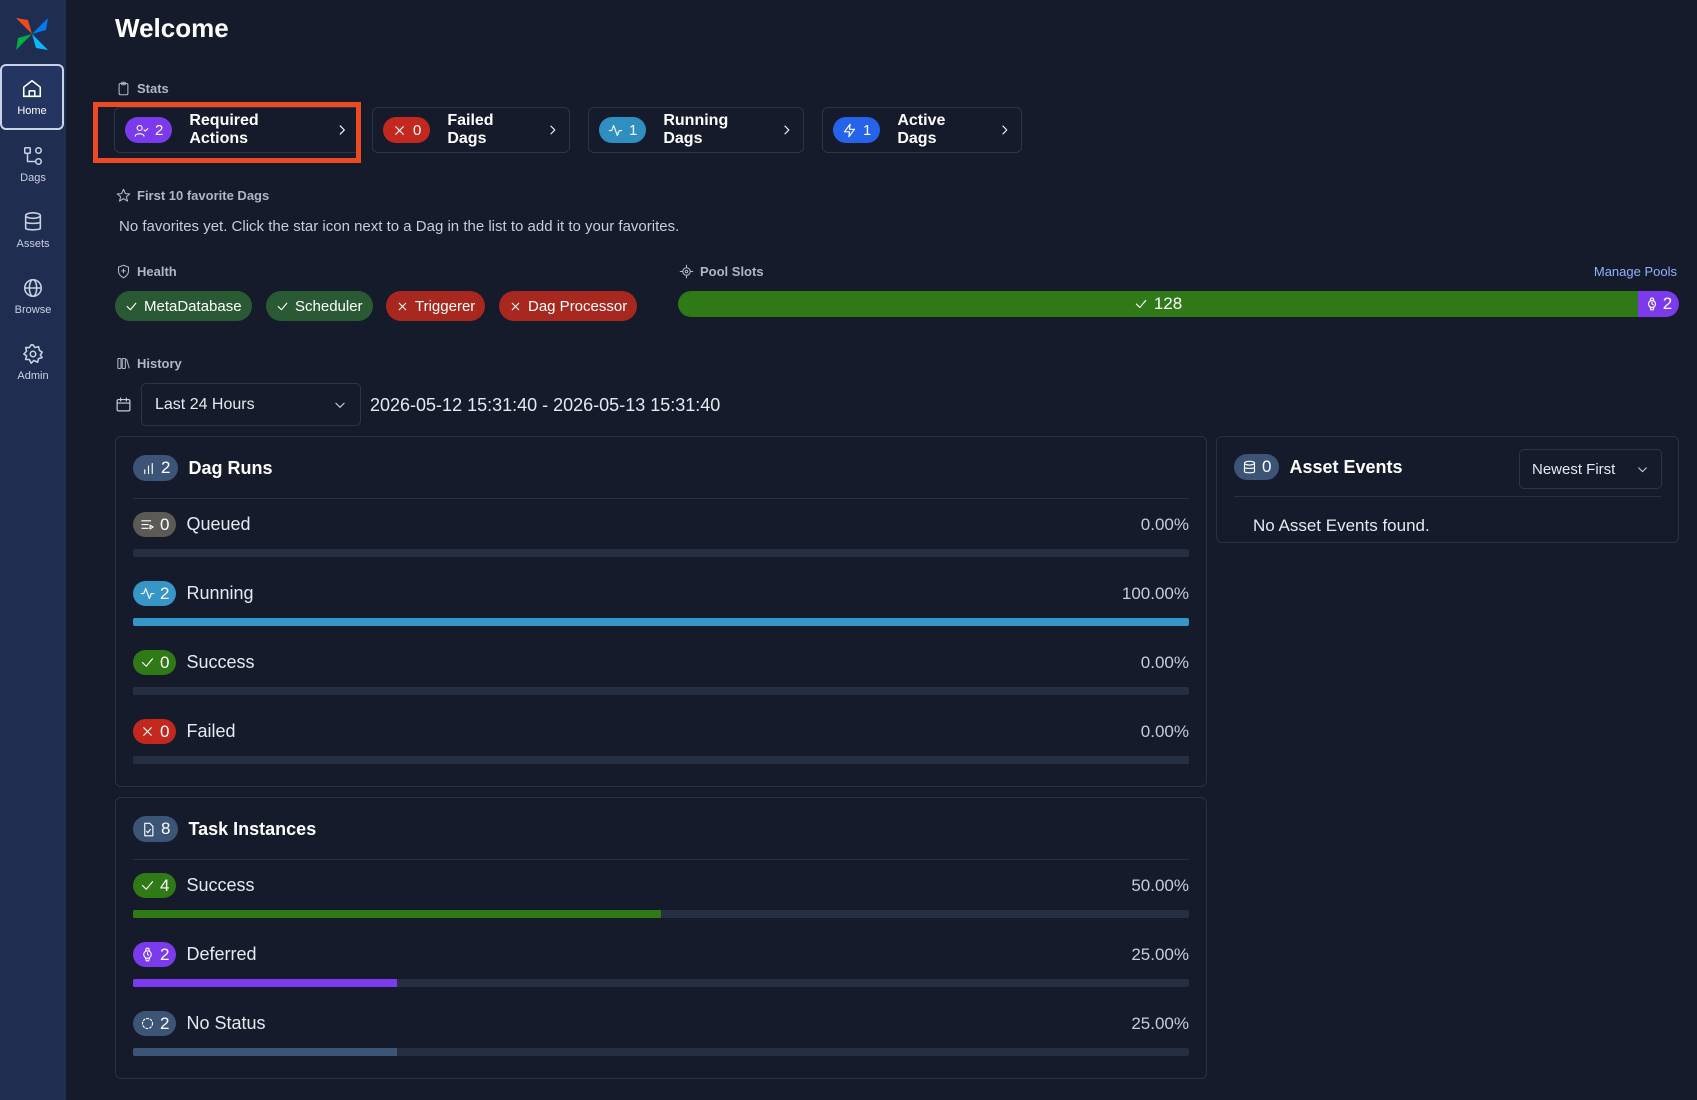 The width and height of the screenshot is (1697, 1100). What do you see at coordinates (33, 230) in the screenshot?
I see `nav-assets: Assets` at bounding box center [33, 230].